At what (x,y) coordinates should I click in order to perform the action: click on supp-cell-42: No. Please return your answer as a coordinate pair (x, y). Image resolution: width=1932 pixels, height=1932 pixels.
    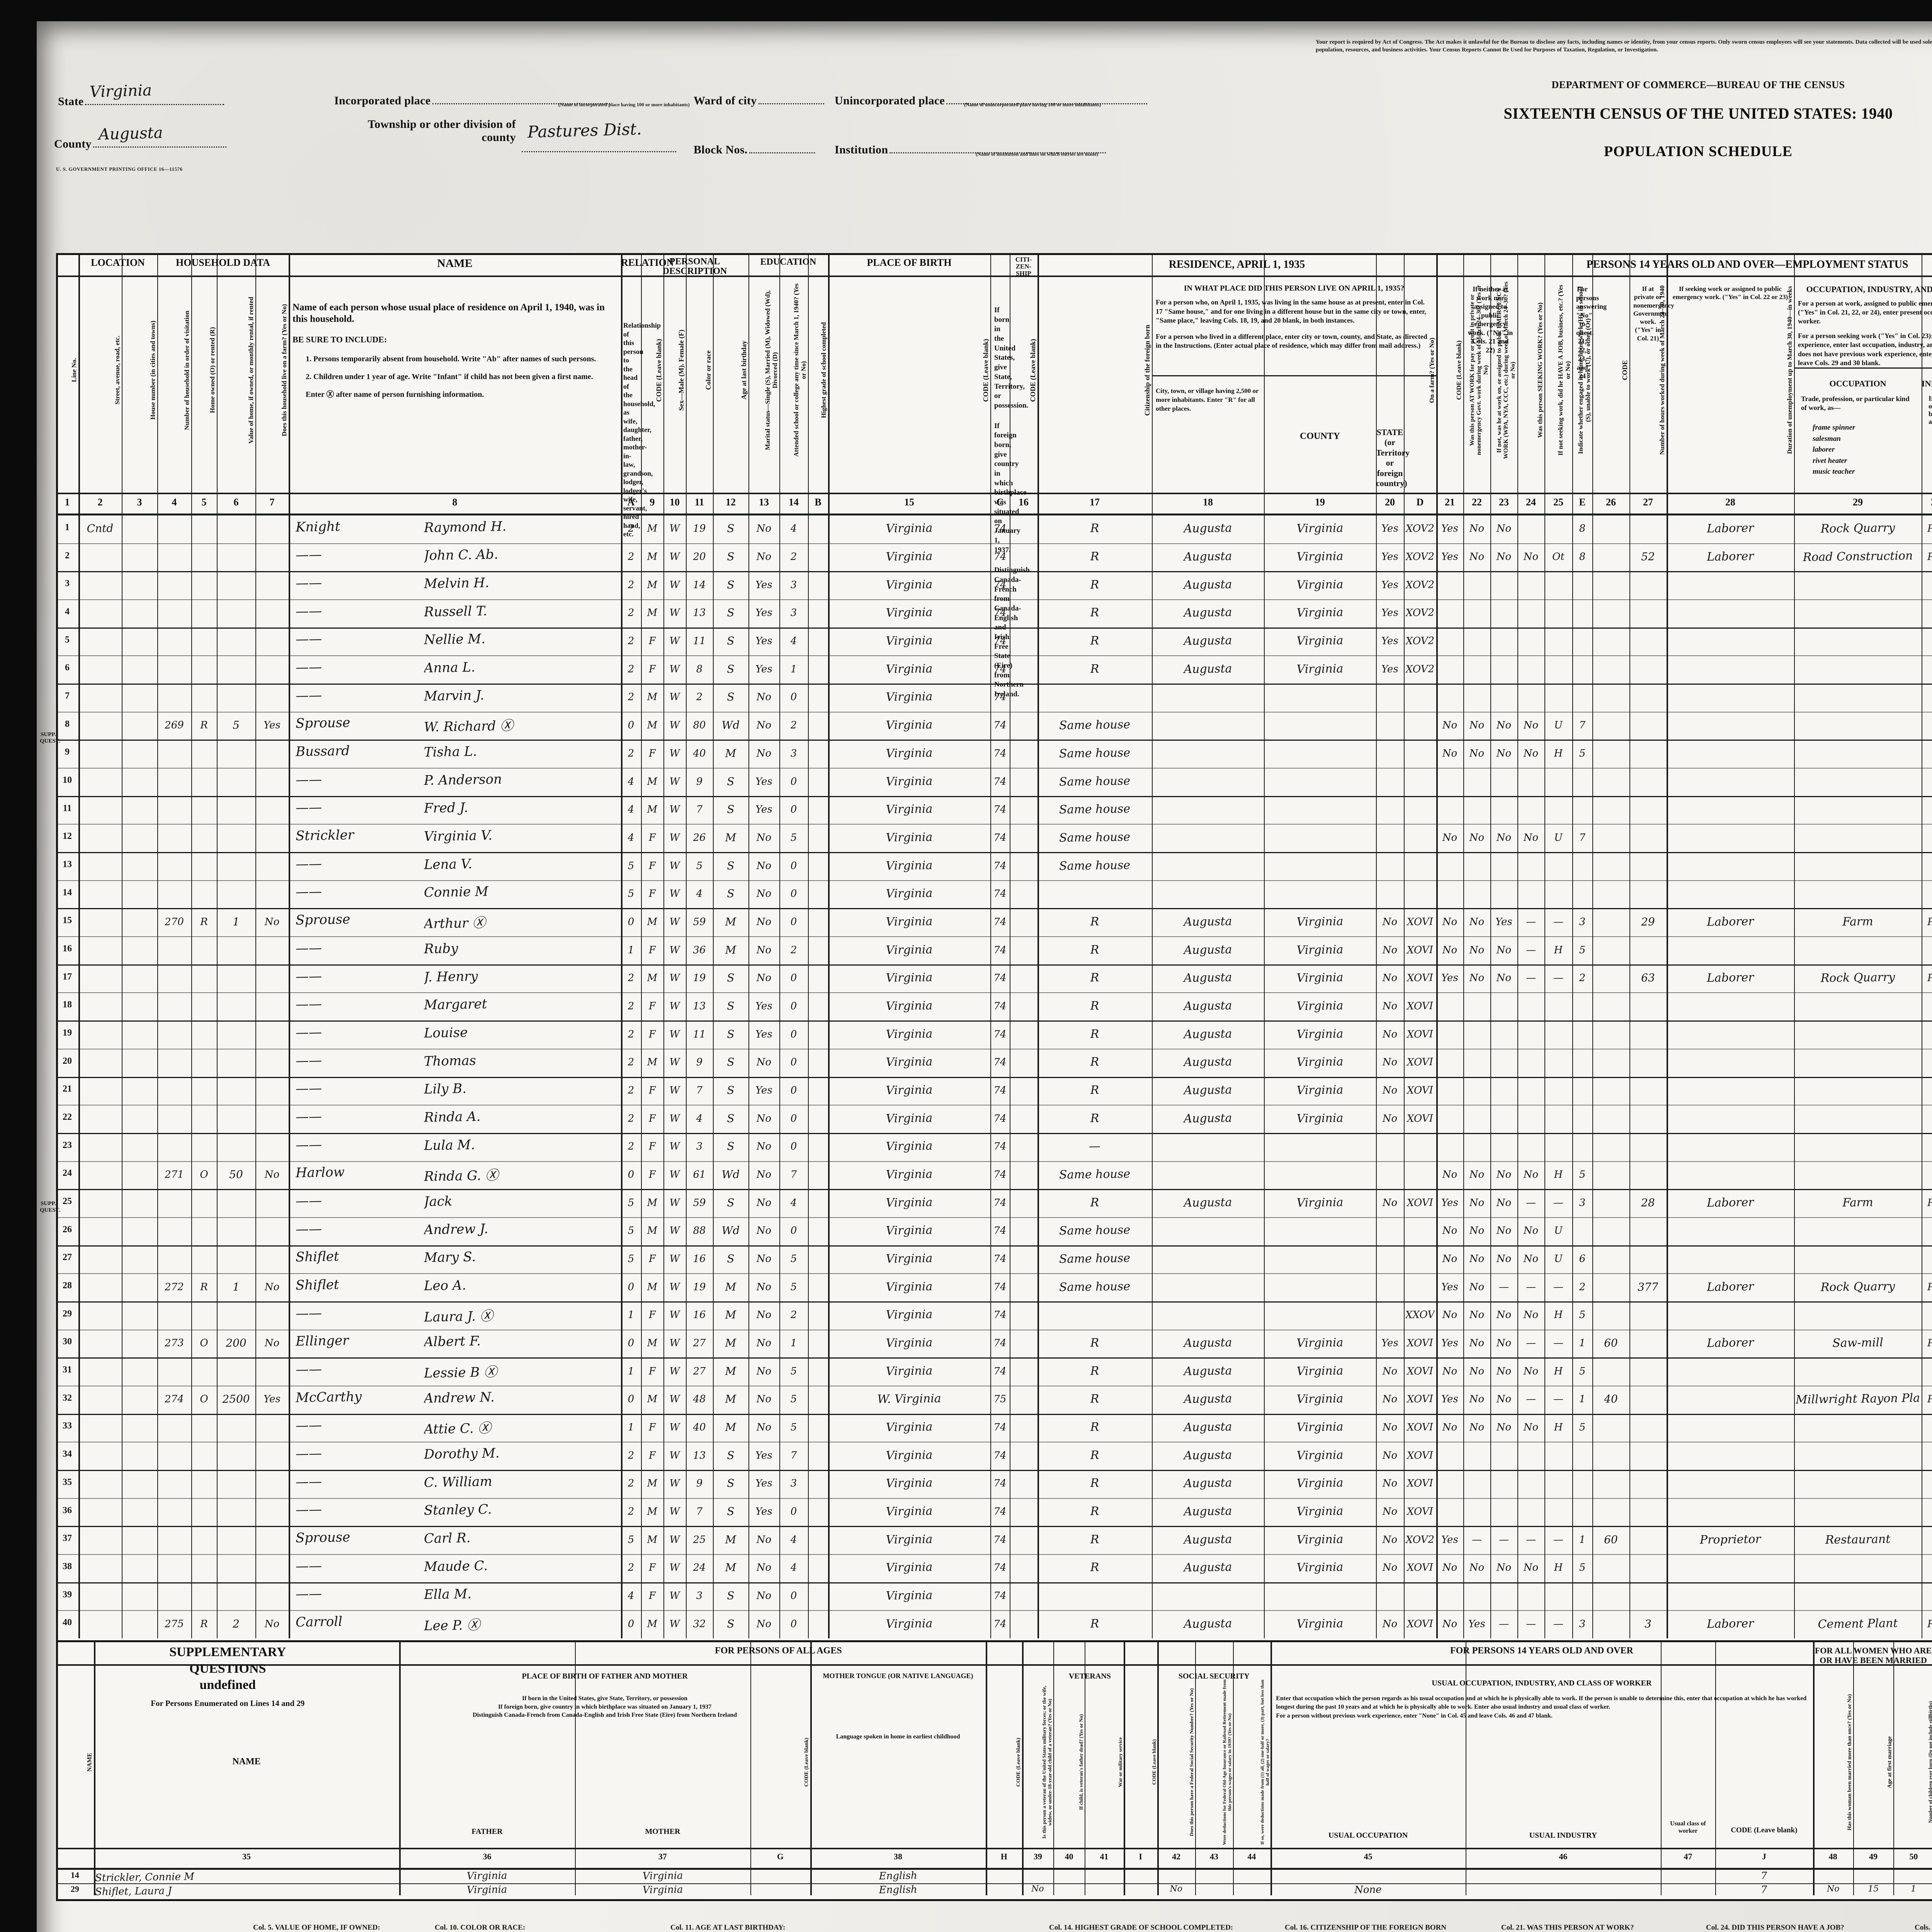
    Looking at the image, I should click on (1177, 1889).